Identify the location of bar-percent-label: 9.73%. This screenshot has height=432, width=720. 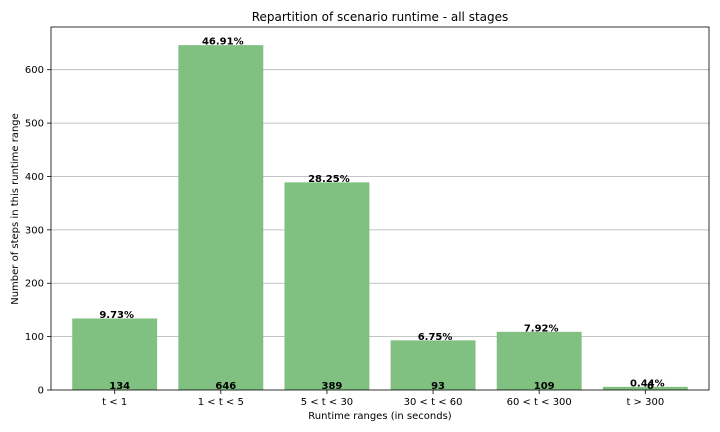
(116, 315).